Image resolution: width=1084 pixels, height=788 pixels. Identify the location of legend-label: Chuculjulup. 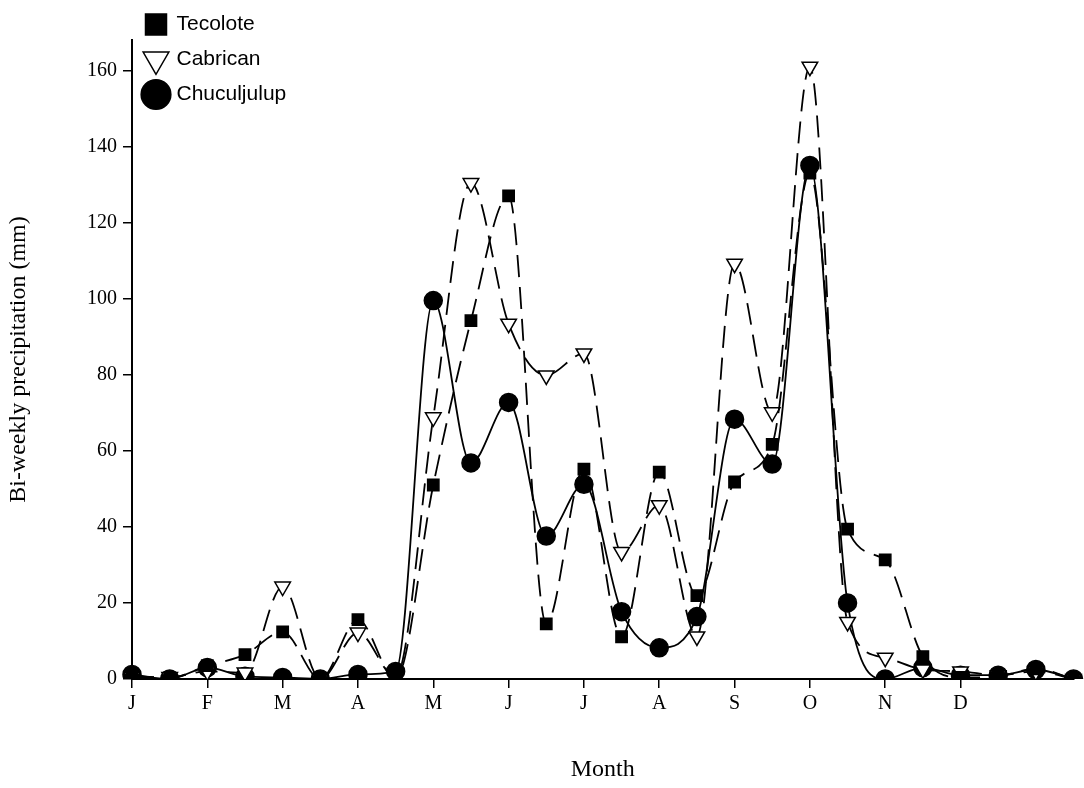
(231, 93).